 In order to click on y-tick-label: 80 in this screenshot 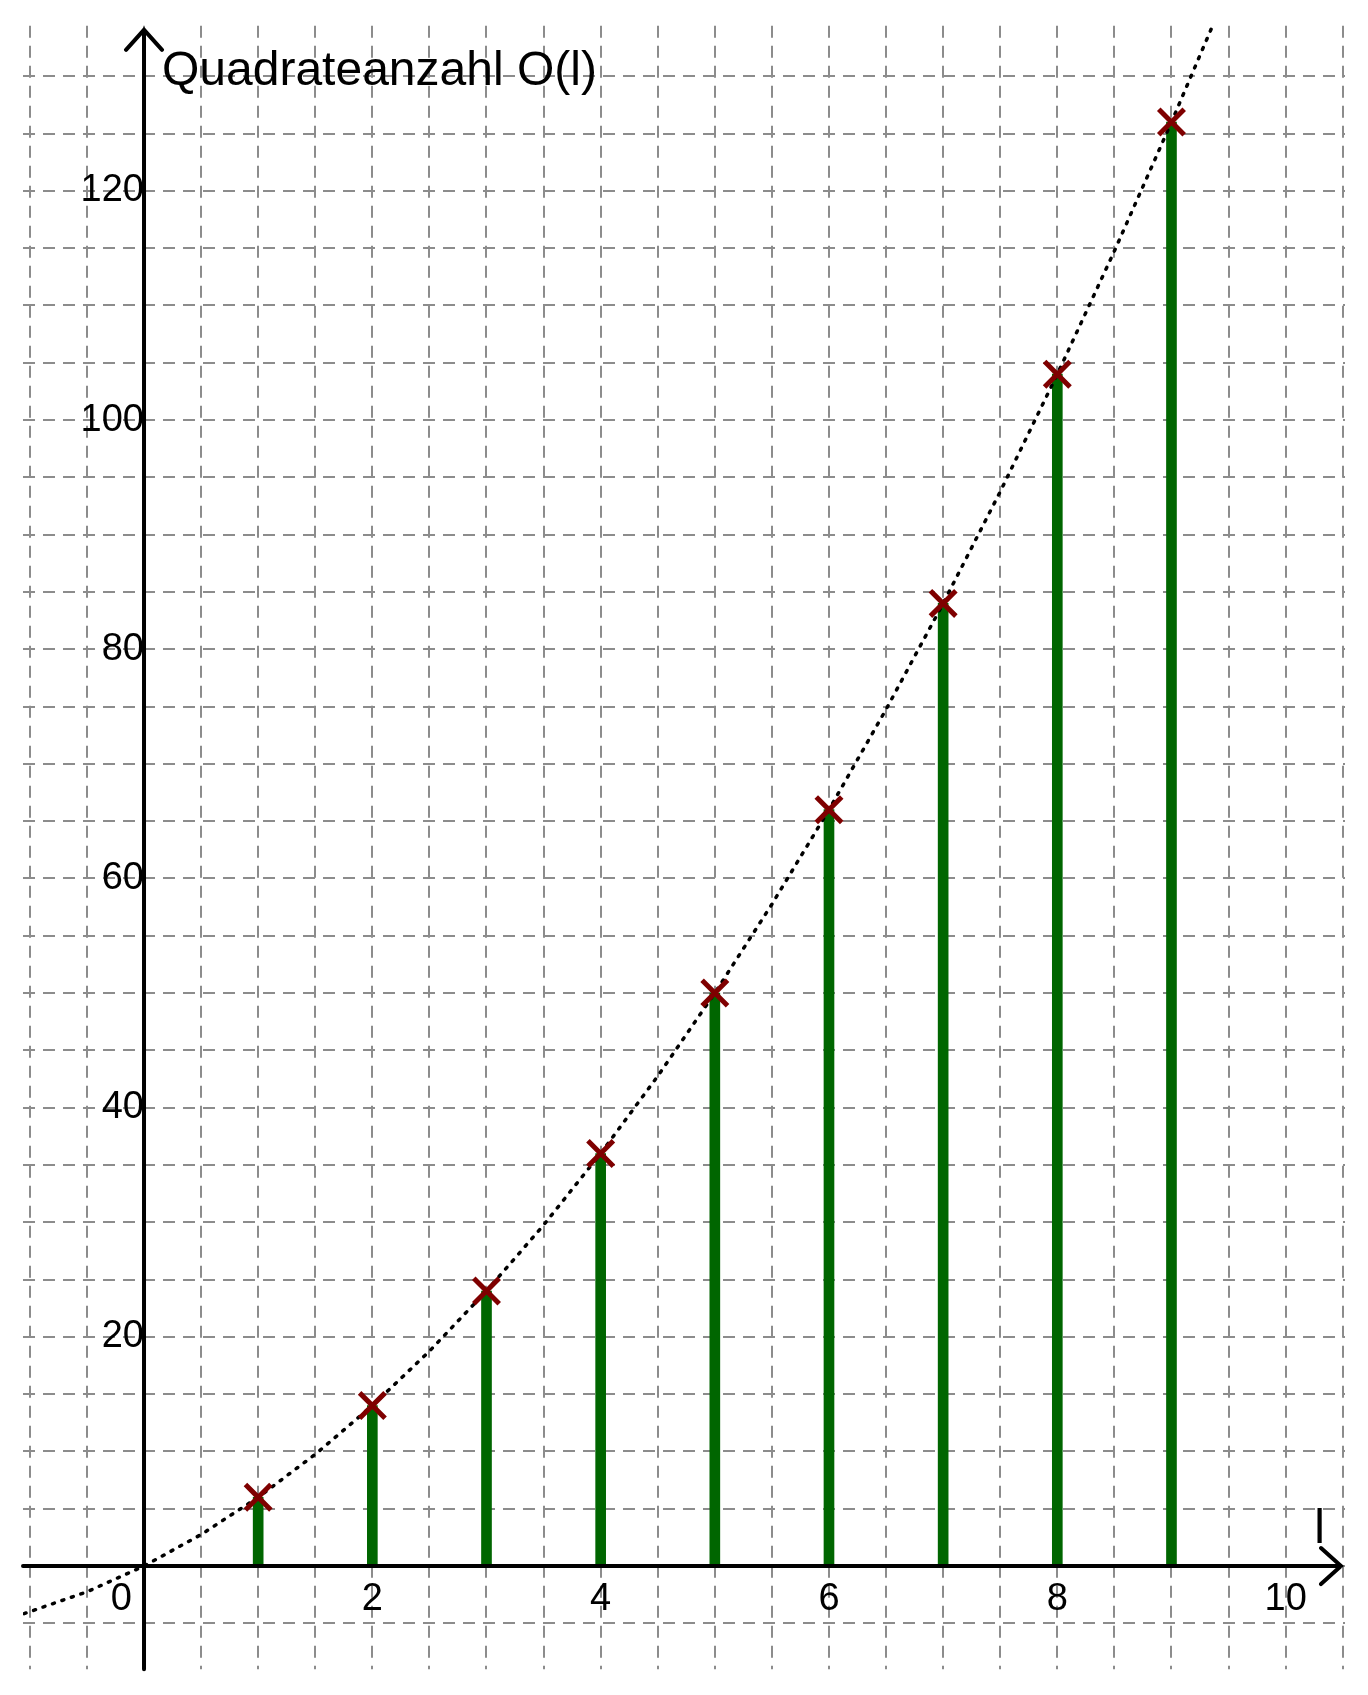, I will do `click(123, 646)`.